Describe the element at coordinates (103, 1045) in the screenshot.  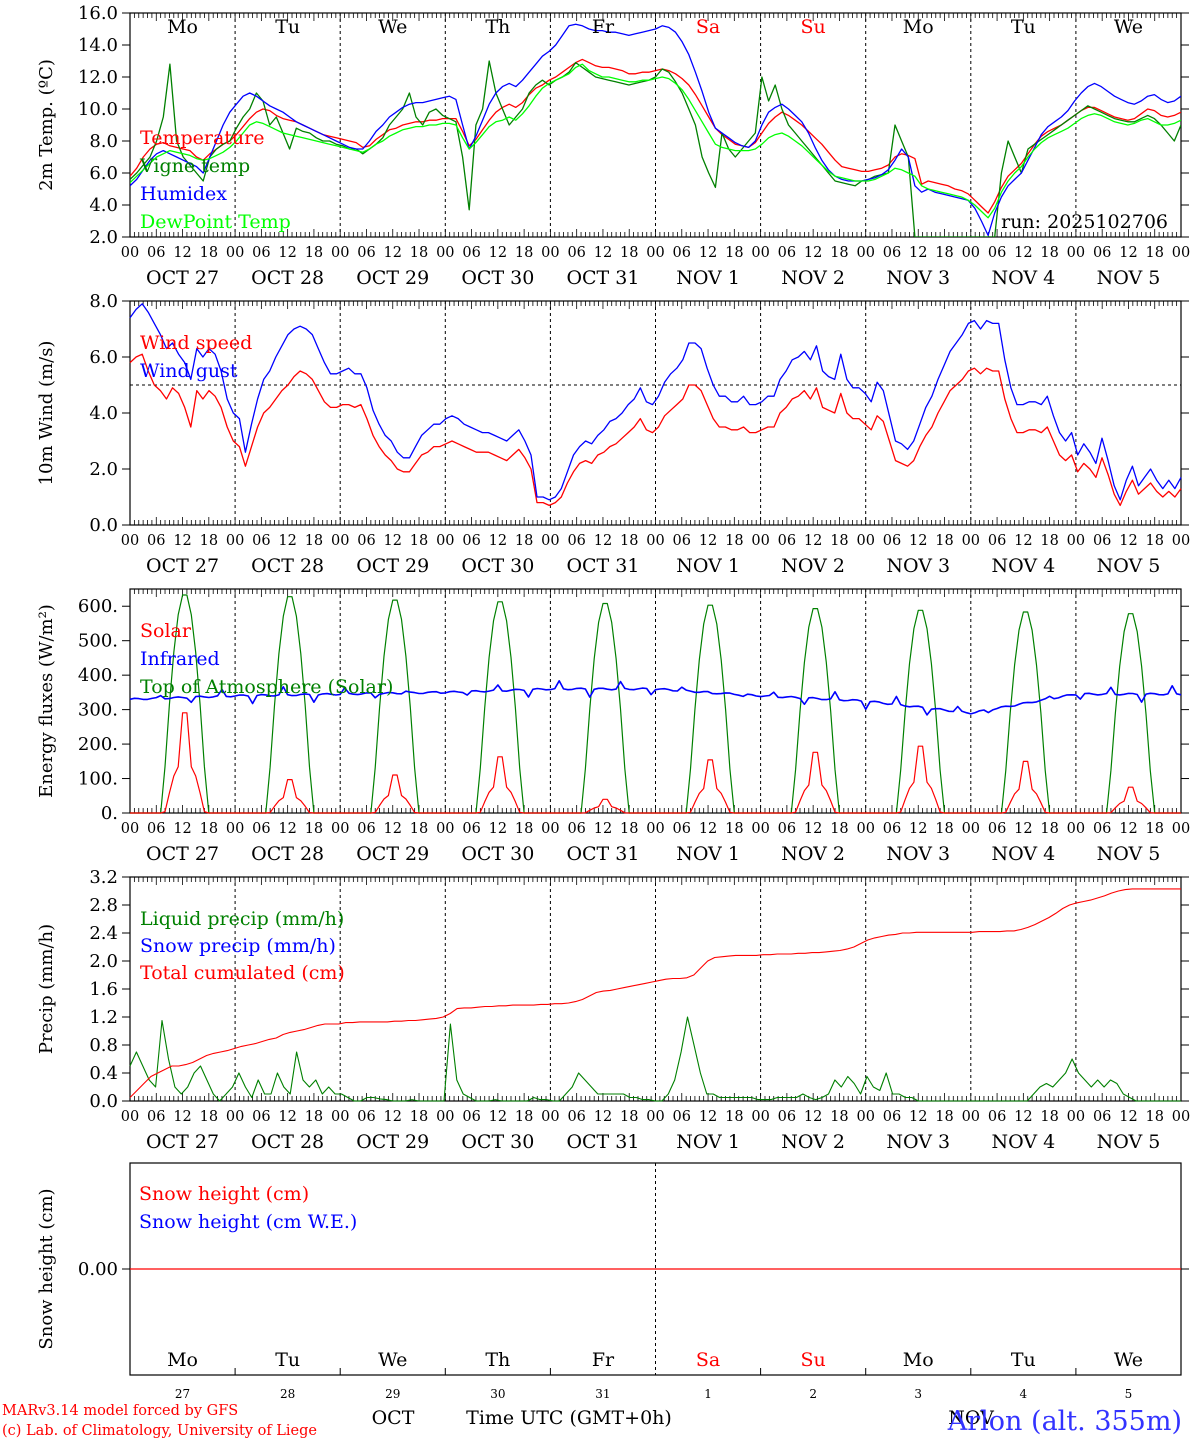
I see `precip-y-tick-label: 0.8` at that location.